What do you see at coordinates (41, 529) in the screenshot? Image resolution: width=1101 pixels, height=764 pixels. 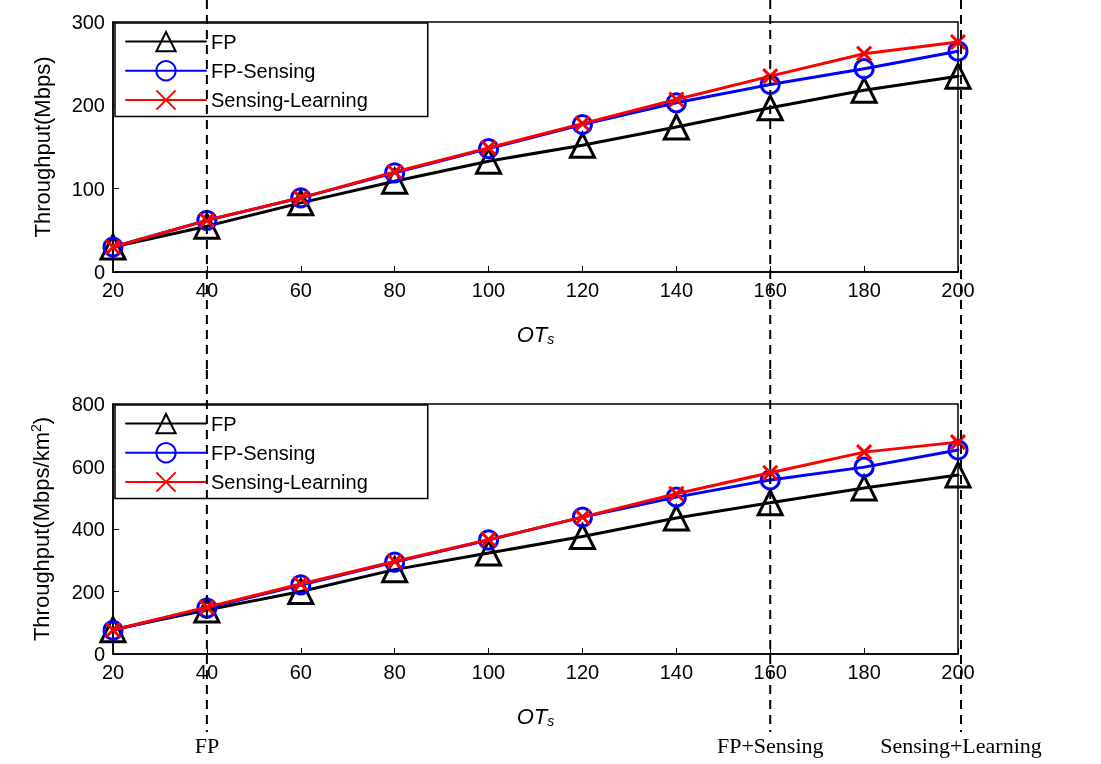 I see `y-axis-title: Throughput(Mbps/km2)` at bounding box center [41, 529].